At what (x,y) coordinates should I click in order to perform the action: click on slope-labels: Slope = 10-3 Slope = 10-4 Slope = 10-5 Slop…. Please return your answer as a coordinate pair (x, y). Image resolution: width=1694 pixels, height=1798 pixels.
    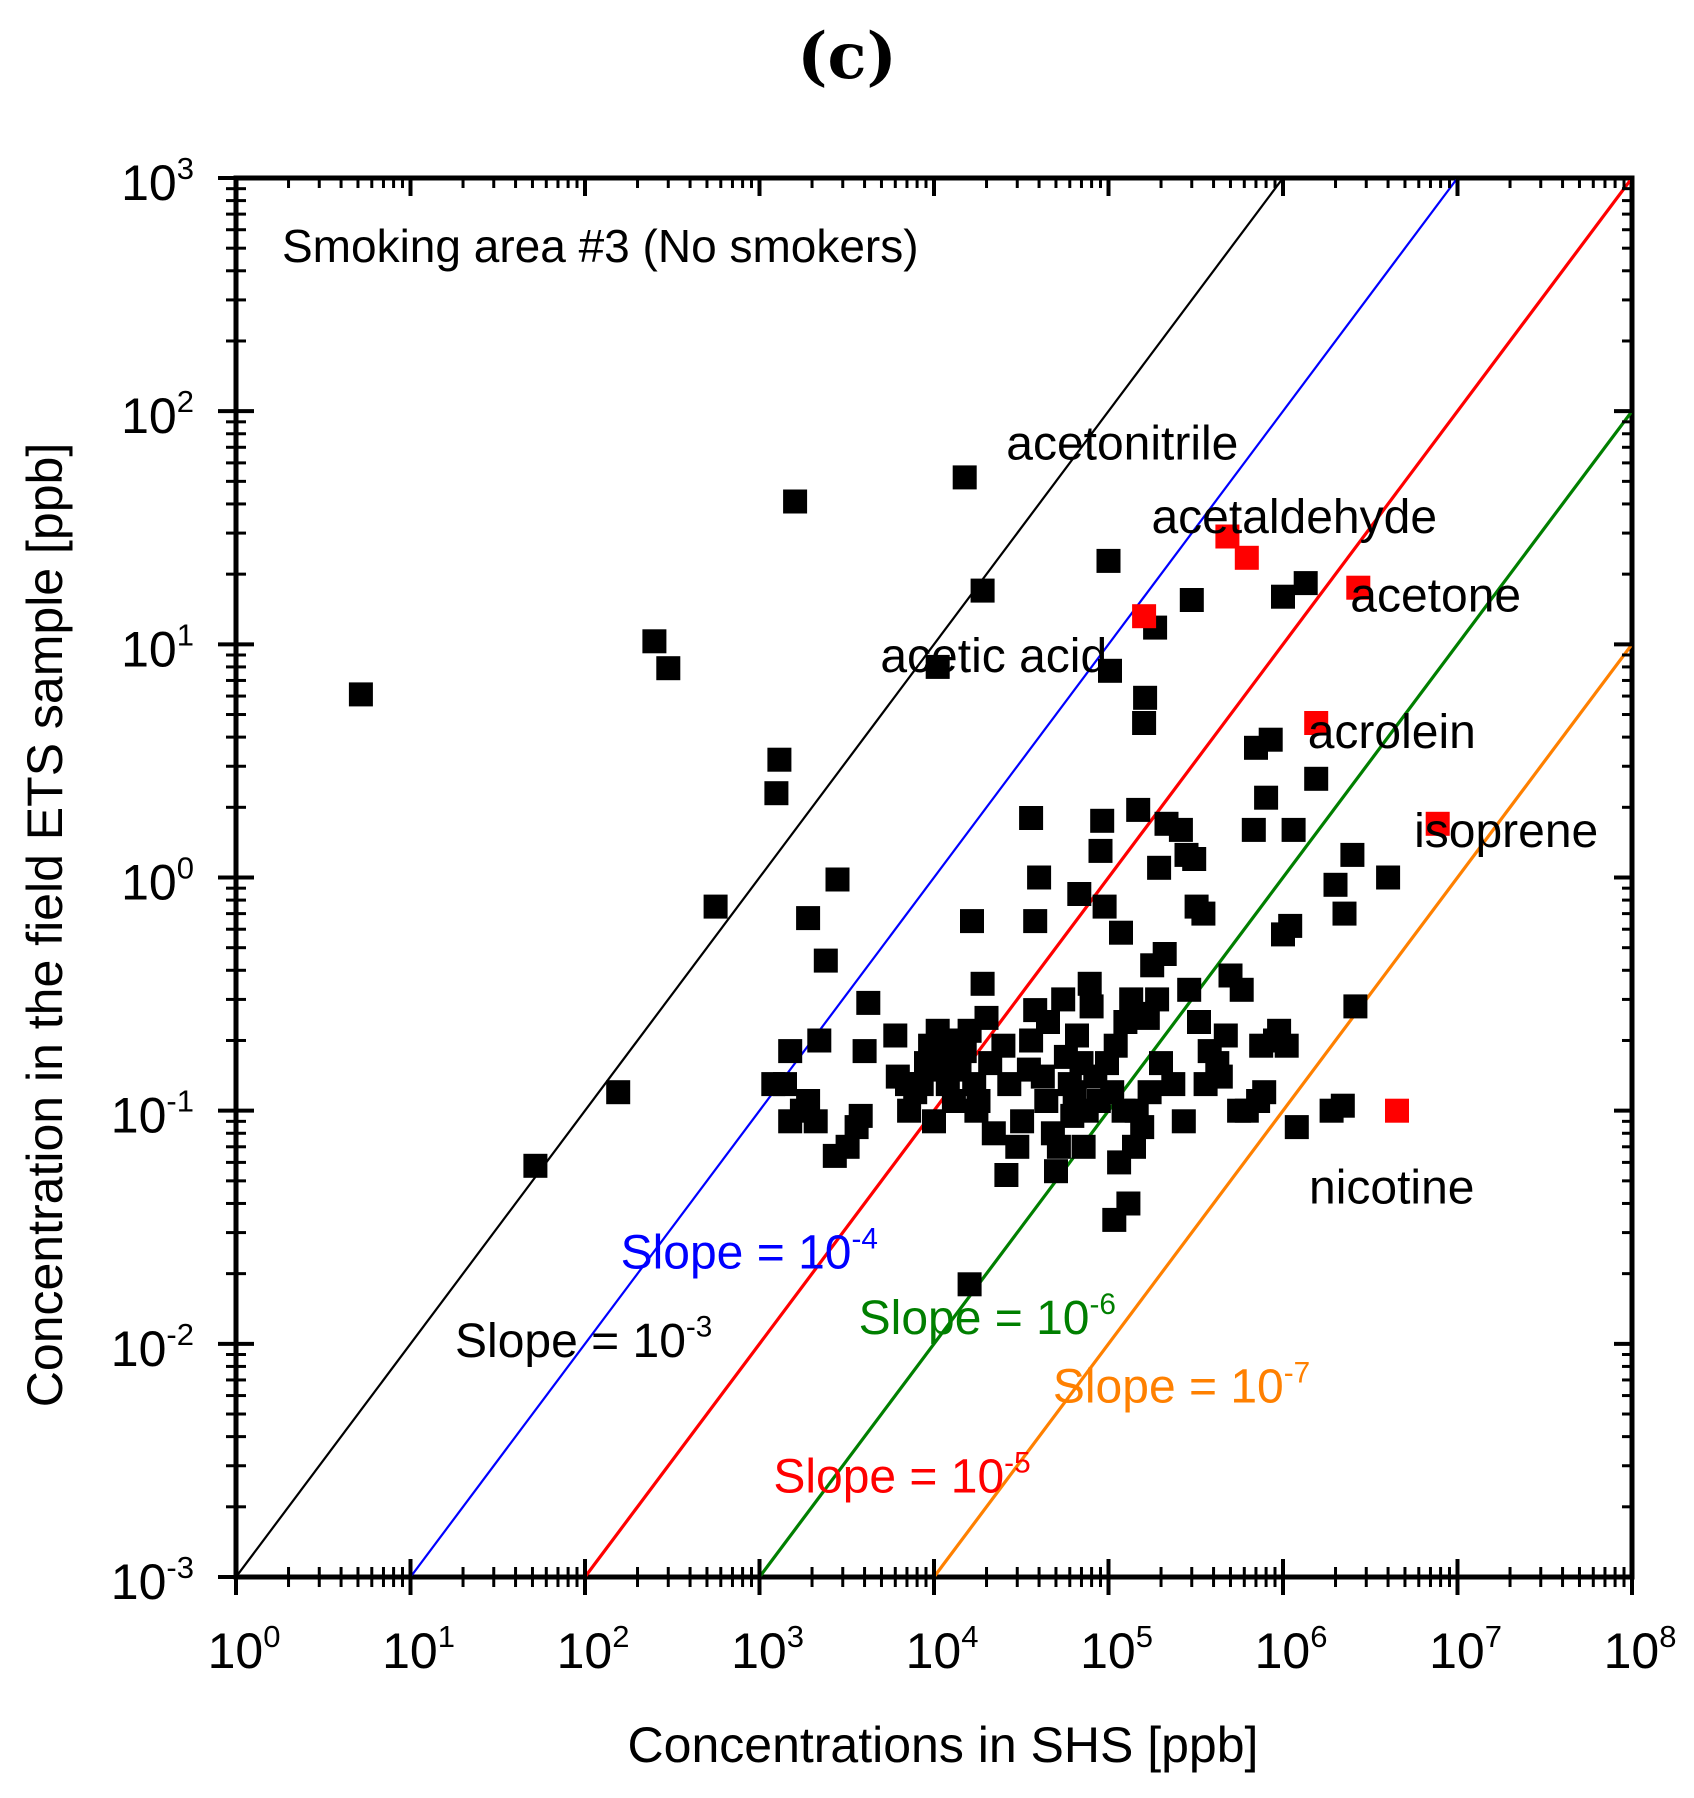
    Looking at the image, I should click on (882, 1363).